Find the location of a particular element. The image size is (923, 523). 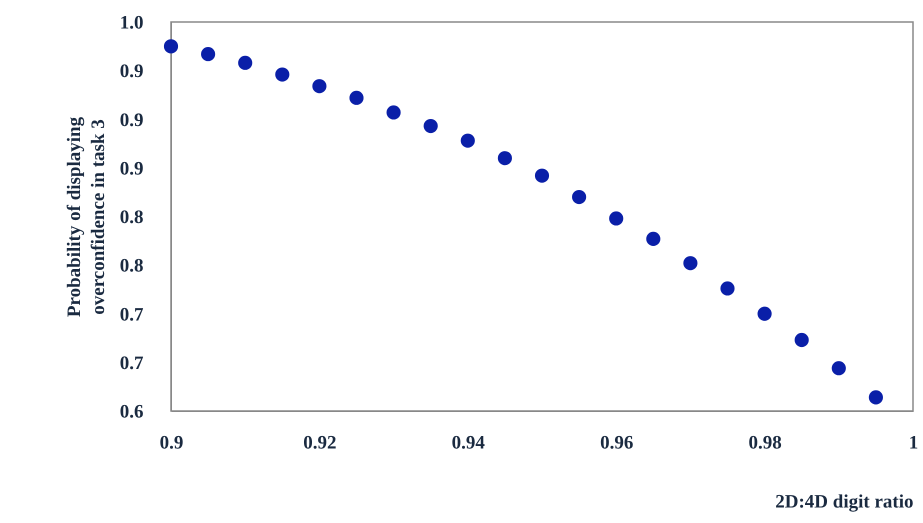

x-tick-label: 0.94 is located at coordinates (469, 443).